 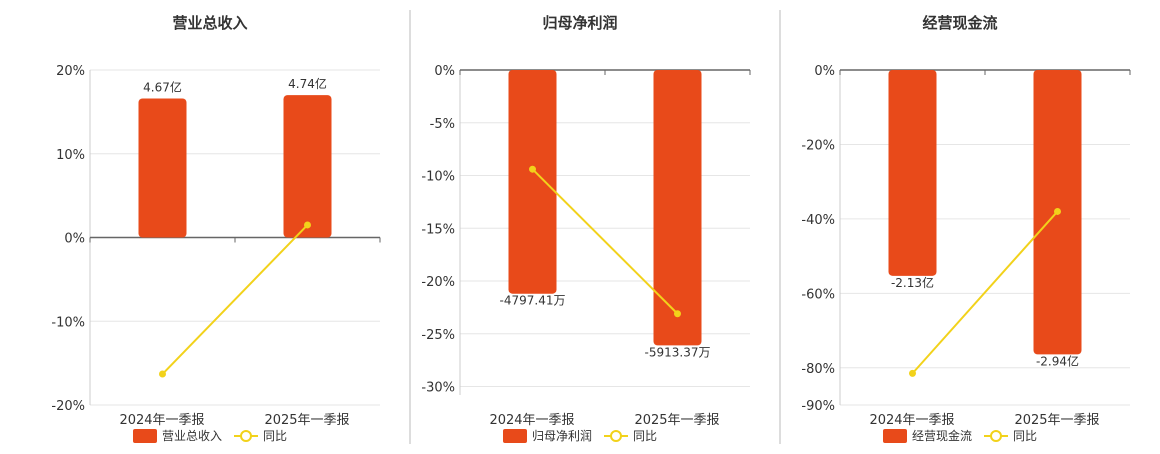 What do you see at coordinates (209, 23) in the screenshot?
I see `chart-title: 营业总收入` at bounding box center [209, 23].